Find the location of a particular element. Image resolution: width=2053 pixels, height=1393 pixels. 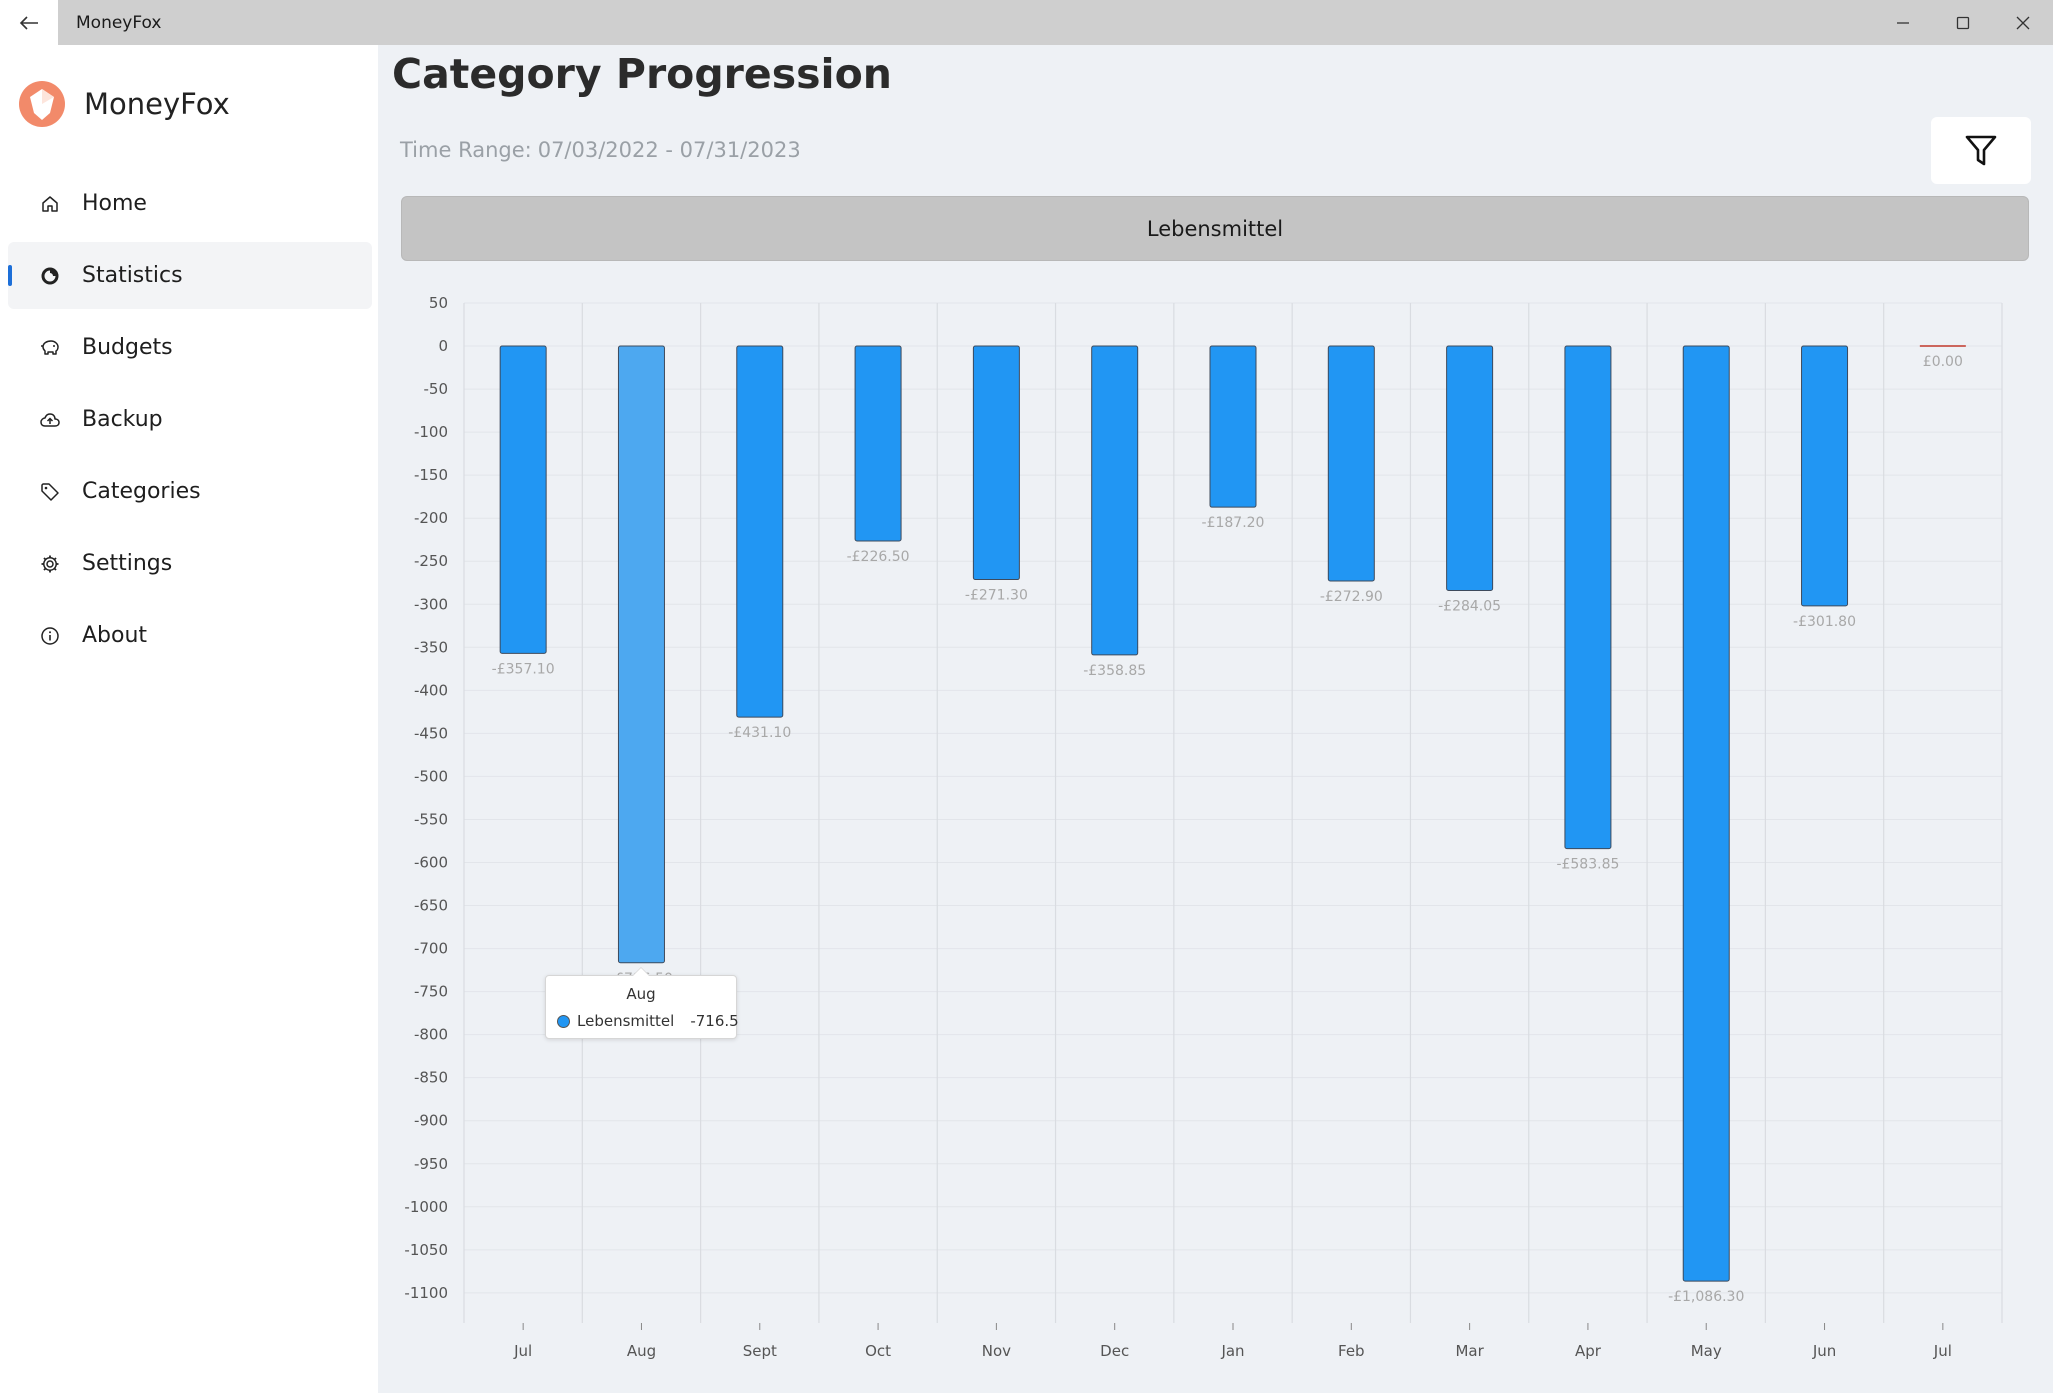

brand: MoneyFox is located at coordinates (124, 104).